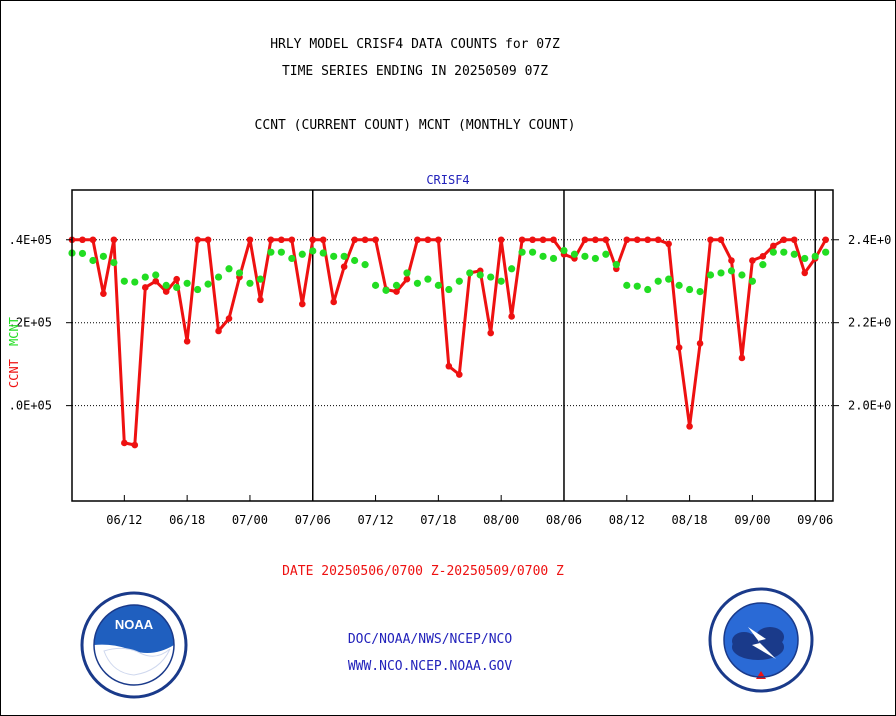 The image size is (896, 716). I want to click on x-tick-label-1: 06/18, so click(187, 520).